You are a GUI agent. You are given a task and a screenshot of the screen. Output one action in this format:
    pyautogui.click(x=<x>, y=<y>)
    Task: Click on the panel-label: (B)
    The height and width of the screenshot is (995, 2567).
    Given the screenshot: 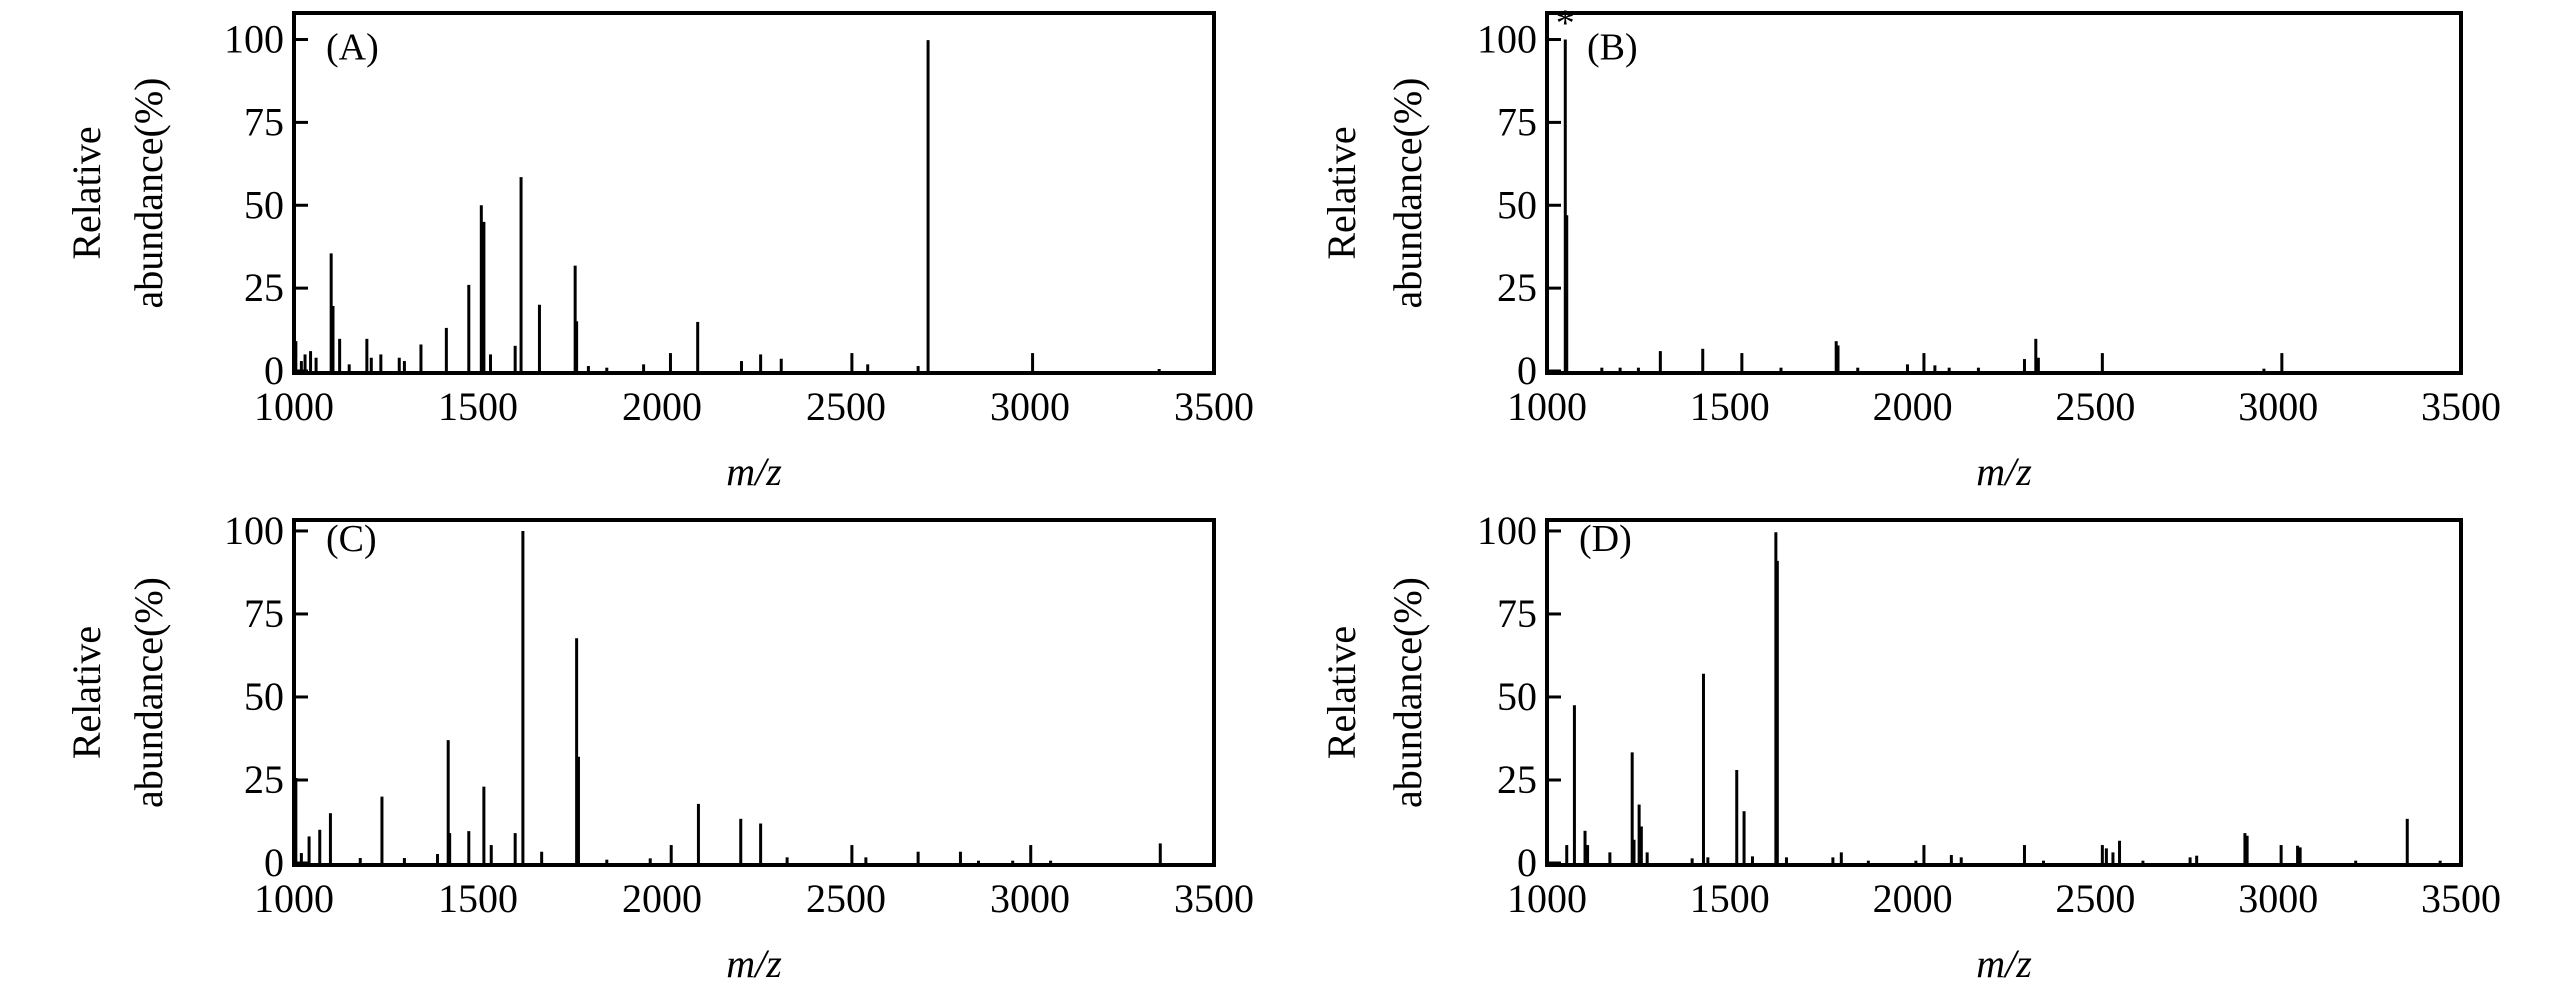 What is the action you would take?
    pyautogui.click(x=1612, y=48)
    